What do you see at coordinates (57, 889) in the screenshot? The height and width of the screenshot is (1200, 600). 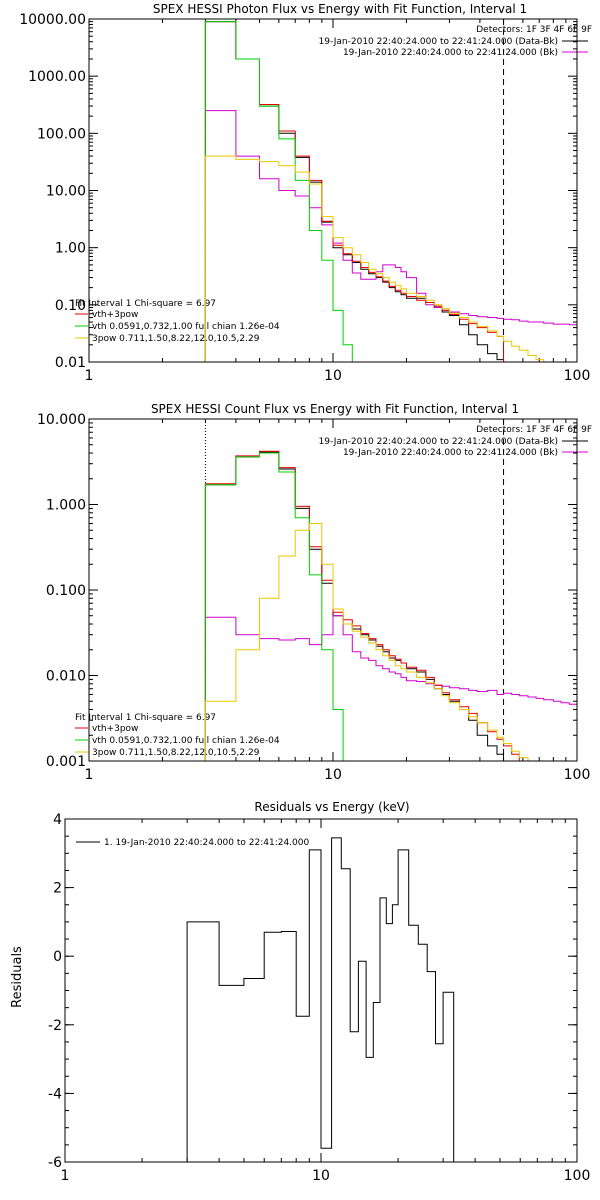 I see `y-tick-label: 2` at bounding box center [57, 889].